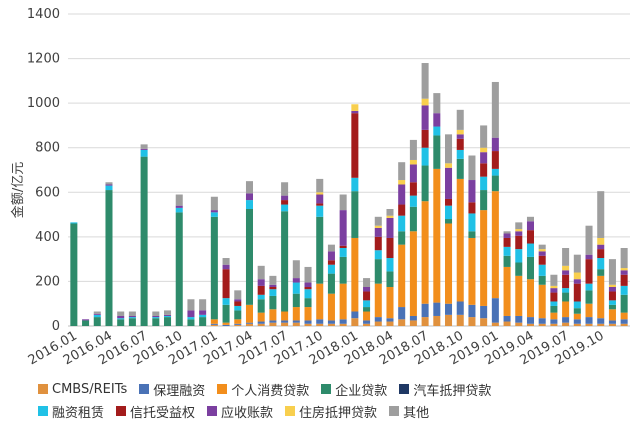 This screenshot has height=429, width=640. Describe the element at coordinates (47, 148) in the screenshot. I see `y-tick-label: 800` at that location.